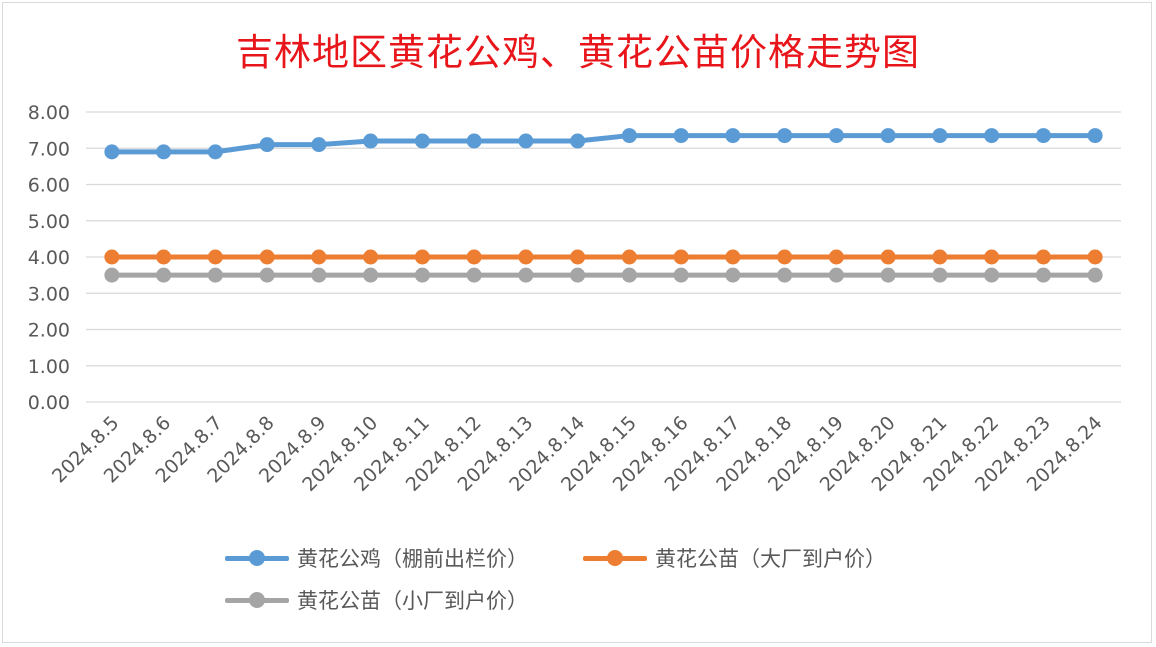 This screenshot has height=647, width=1156. I want to click on y-tick-label: 6.00, so click(49, 186).